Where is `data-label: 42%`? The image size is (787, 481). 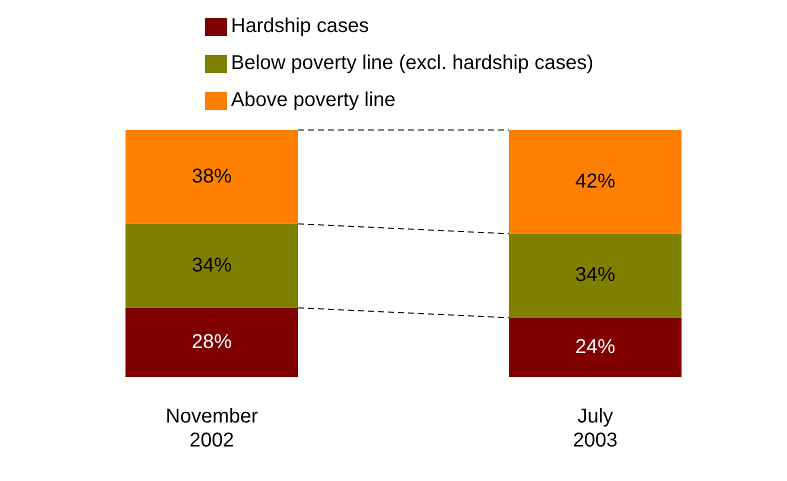 data-label: 42% is located at coordinates (595, 181).